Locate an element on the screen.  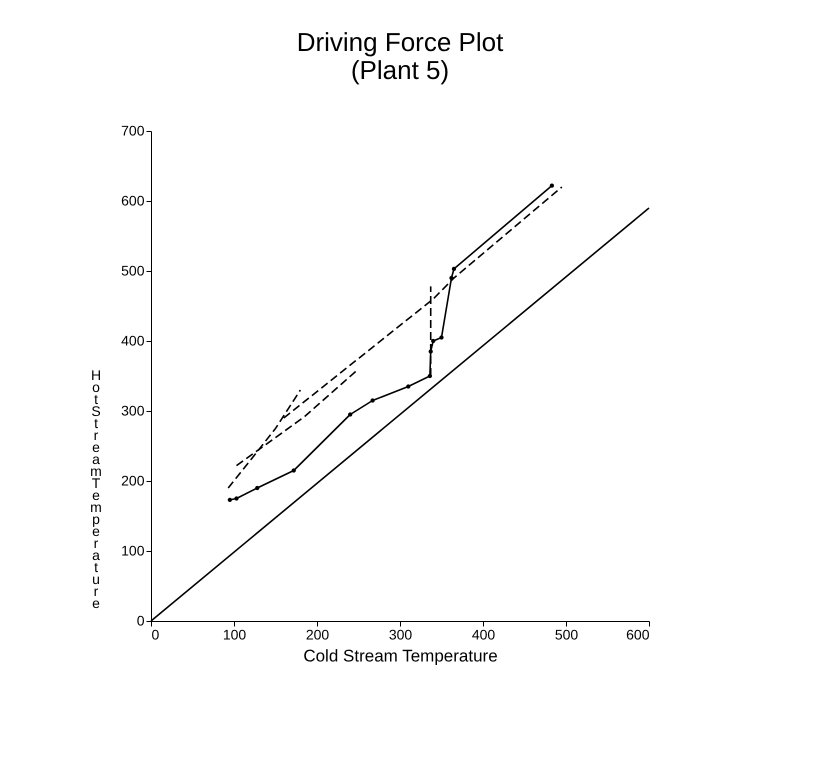
x-tick-label: 600 is located at coordinates (638, 634).